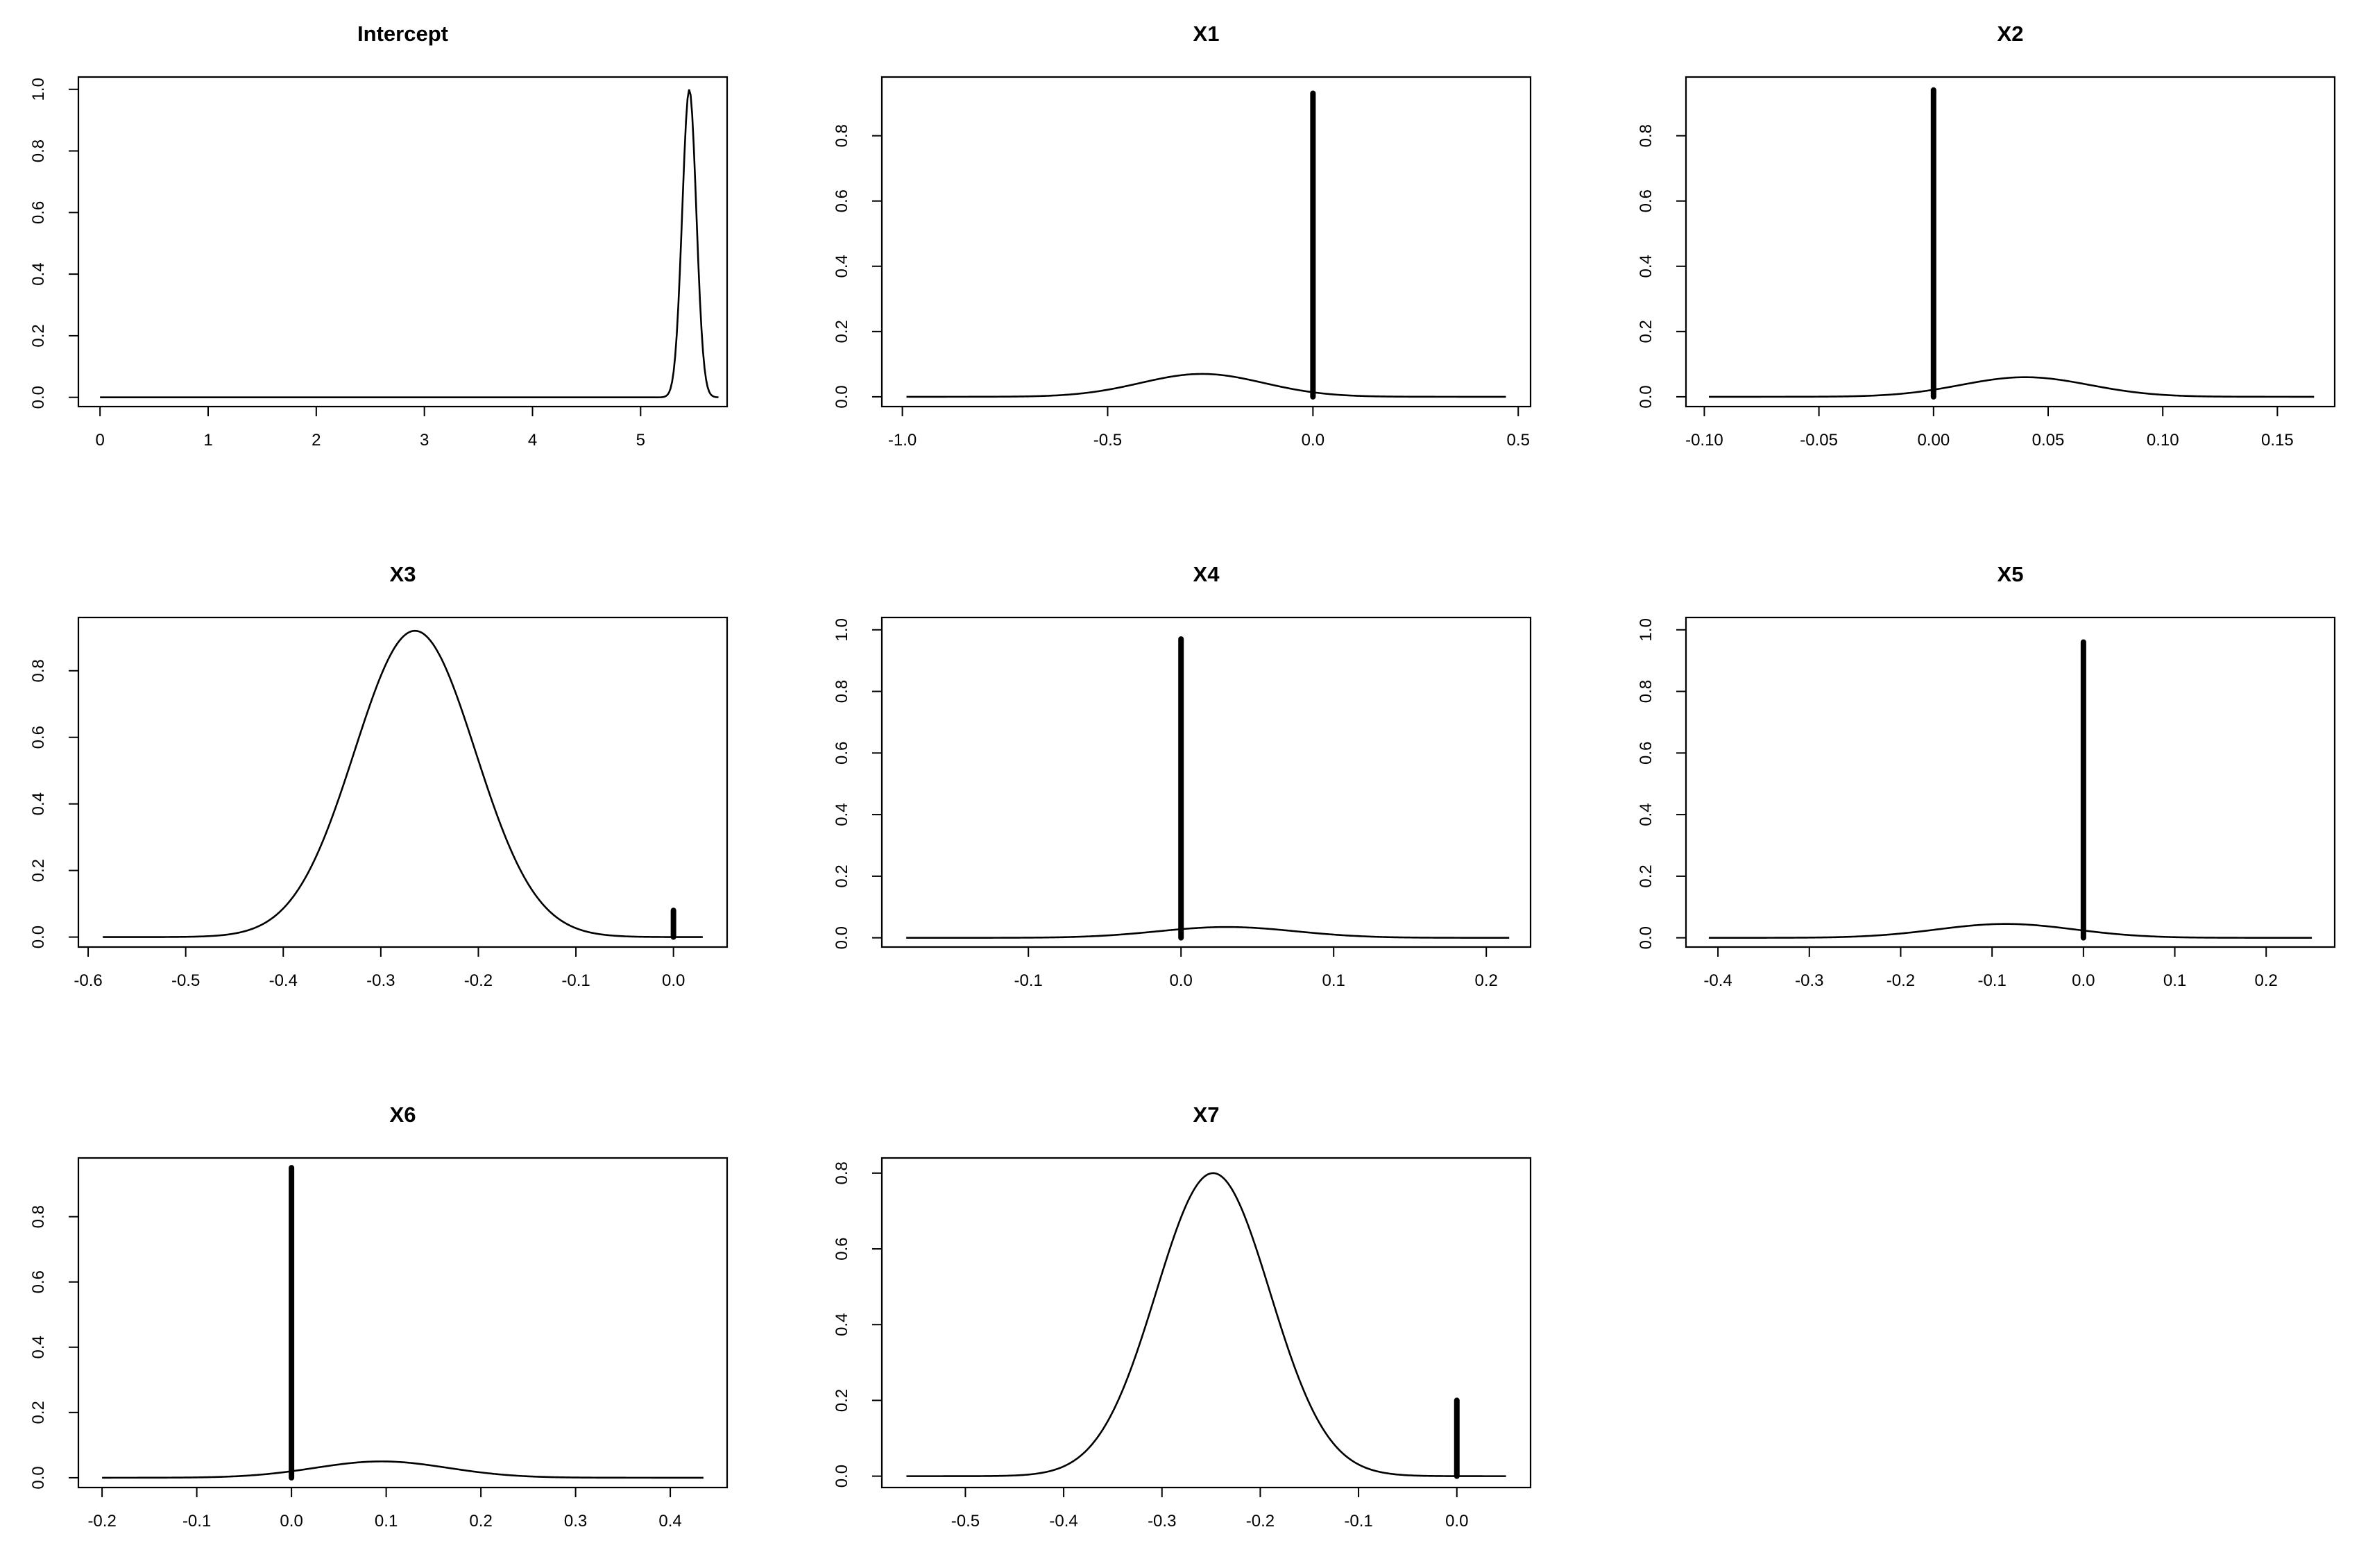  Describe the element at coordinates (403, 574) in the screenshot. I see `panel-title: X3` at that location.